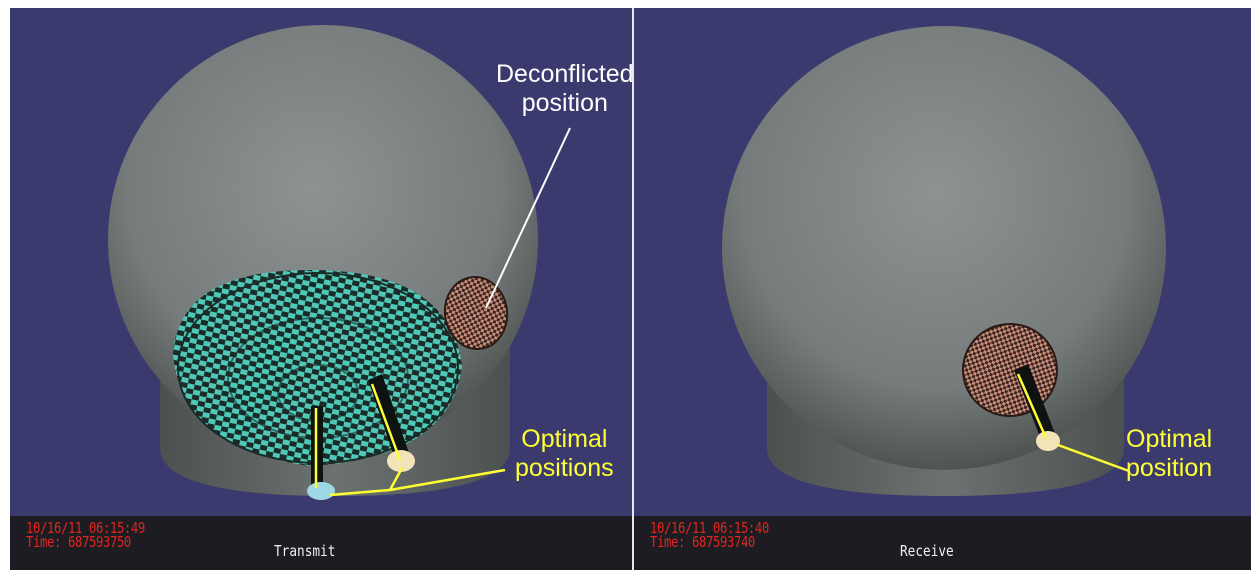 The width and height of the screenshot is (1253, 571). I want to click on optimal-position-annotation: Optimal position, so click(1169, 454).